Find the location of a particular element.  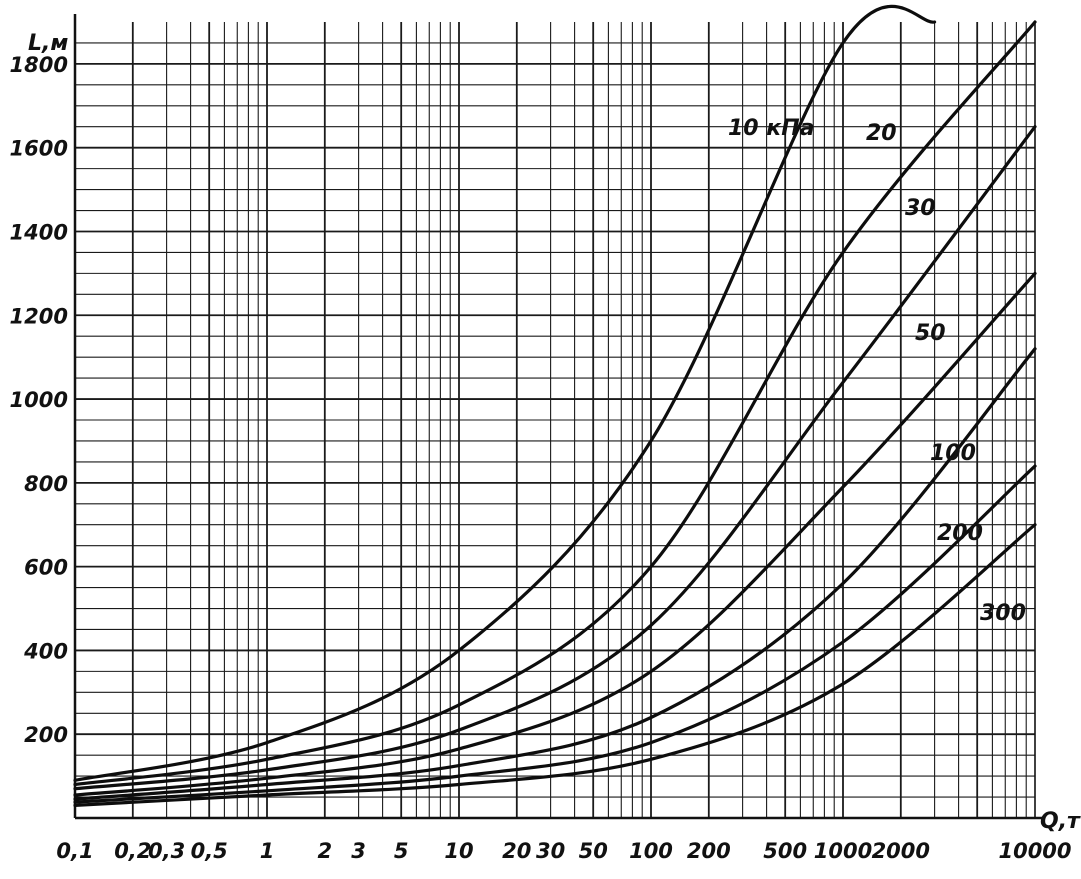

x-tick-label: 0,2 is located at coordinates (132, 851).